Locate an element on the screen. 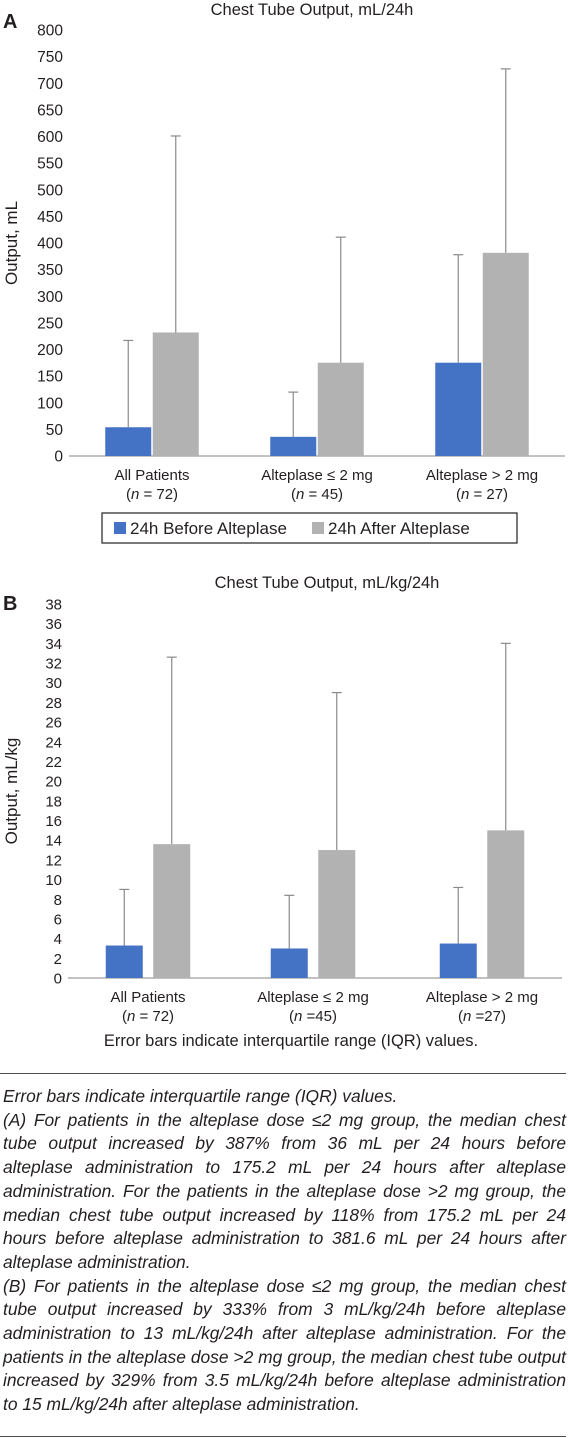  y-tick-label: 30 is located at coordinates (53, 683).